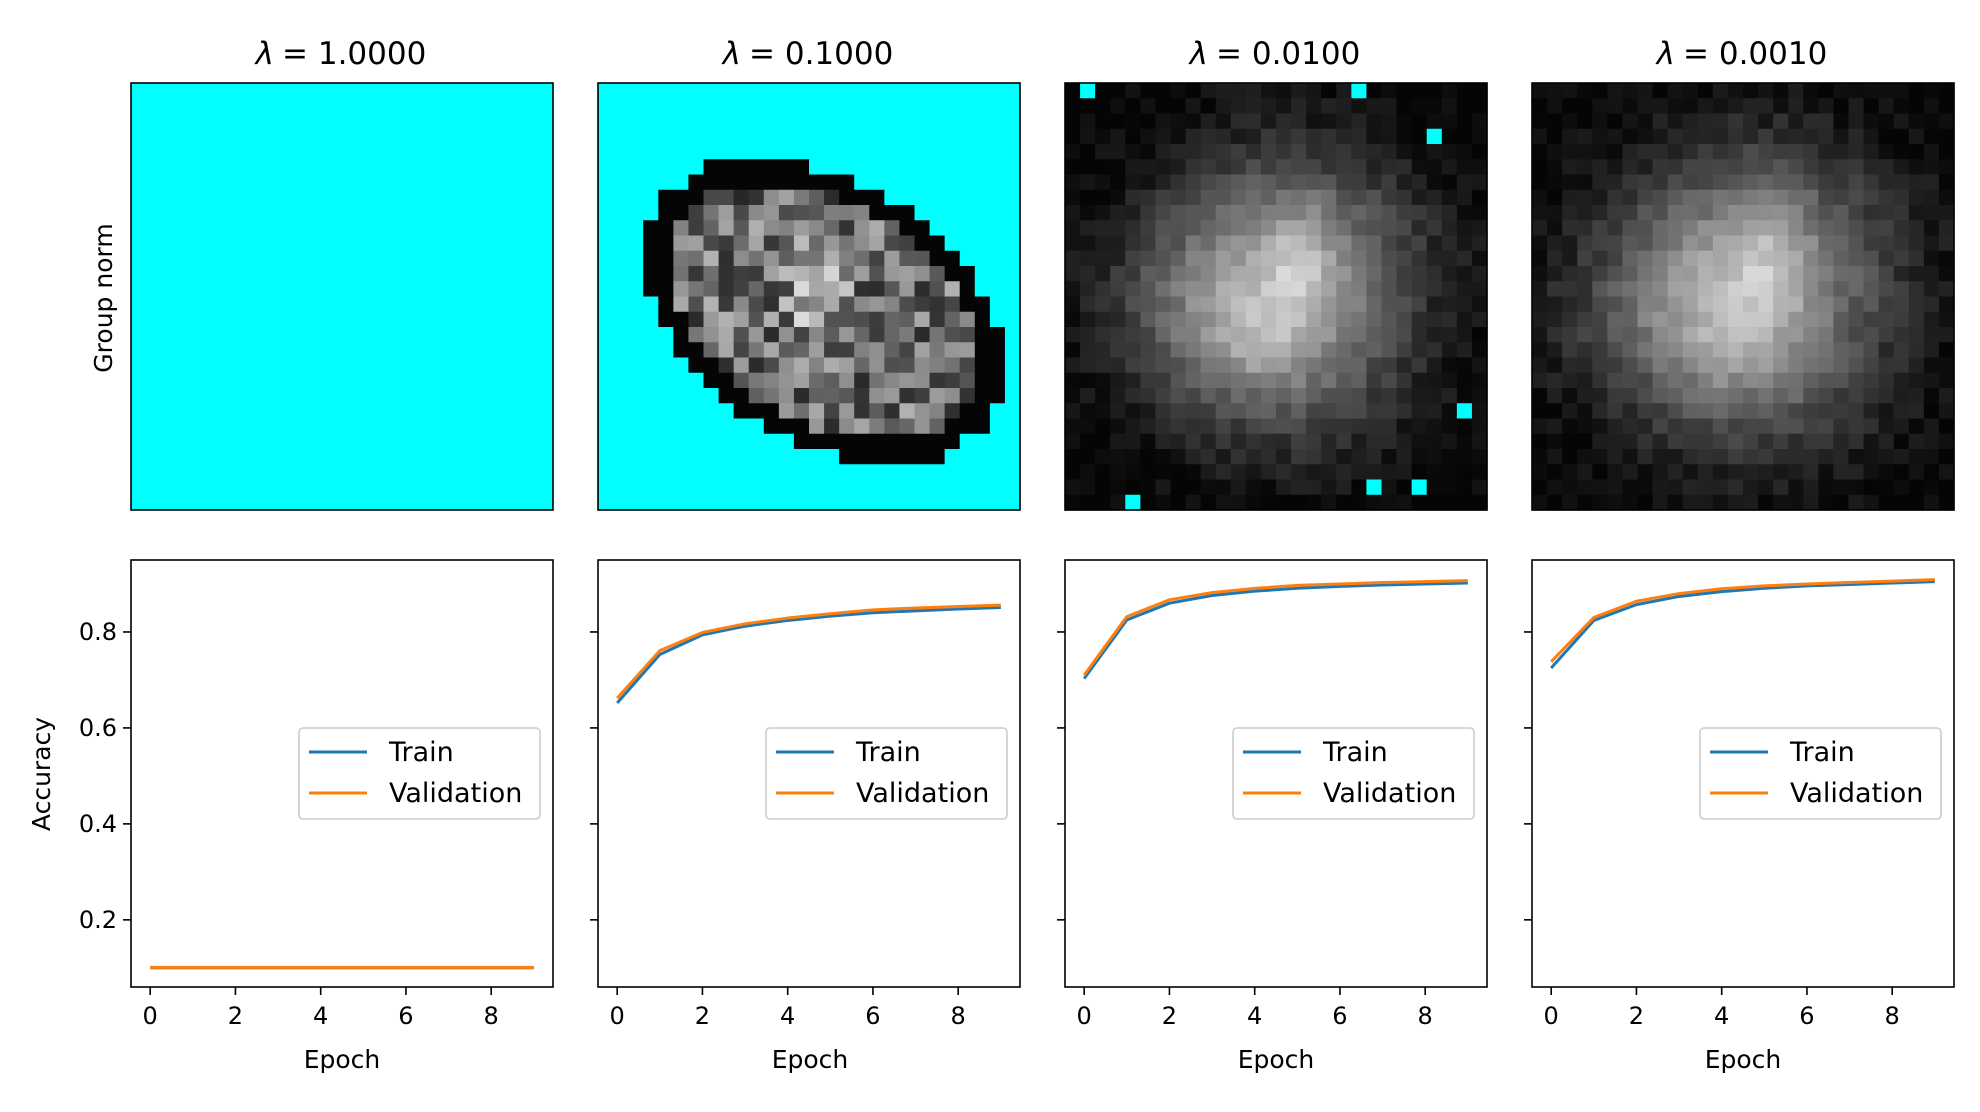 This screenshot has height=1112, width=1980. I want to click on legend-label-train: Train, so click(1822, 752).